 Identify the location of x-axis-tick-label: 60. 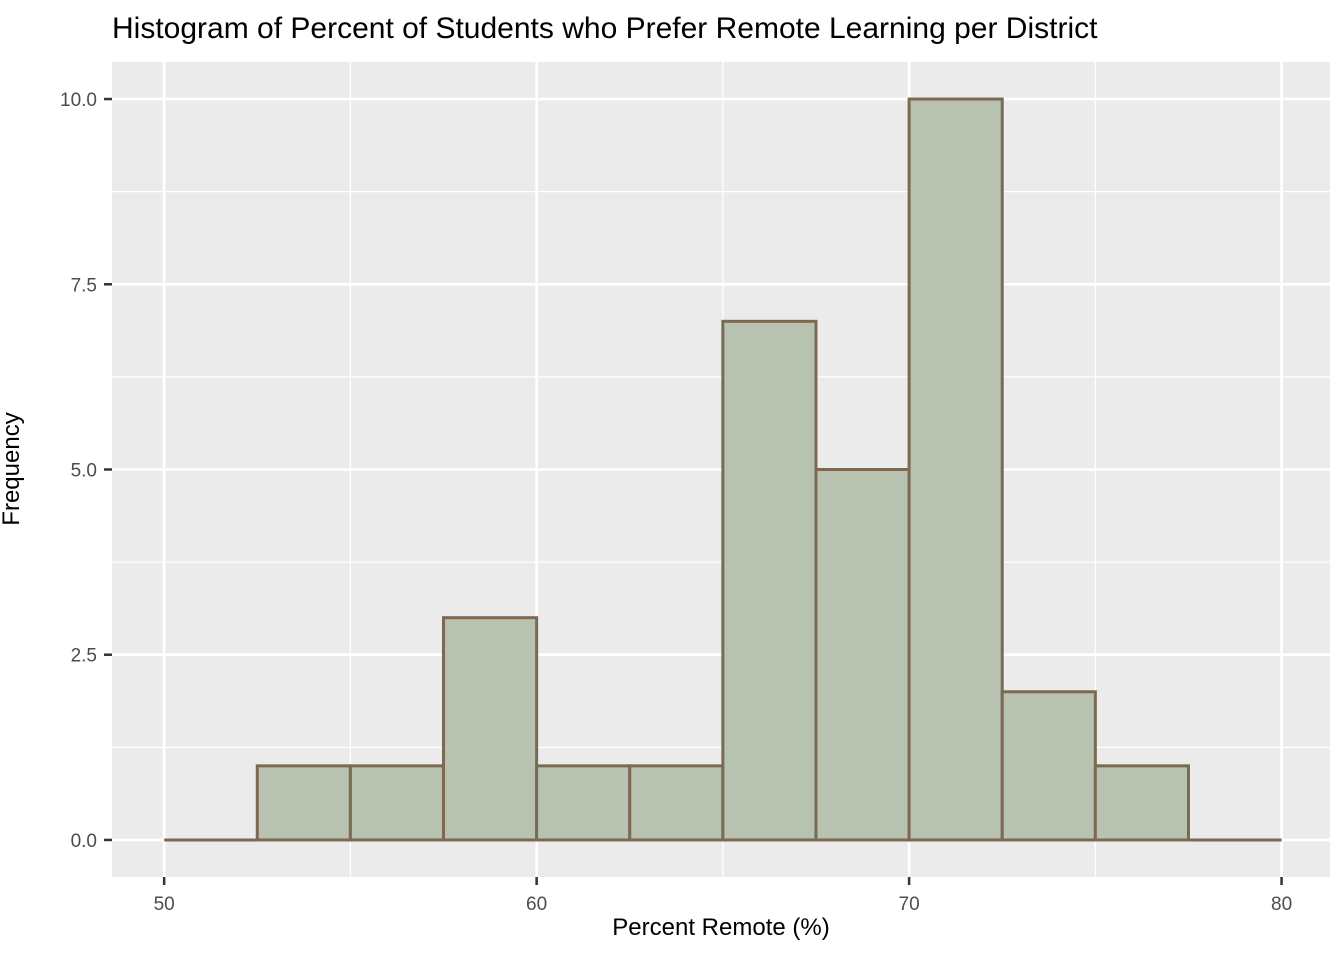
(536, 904).